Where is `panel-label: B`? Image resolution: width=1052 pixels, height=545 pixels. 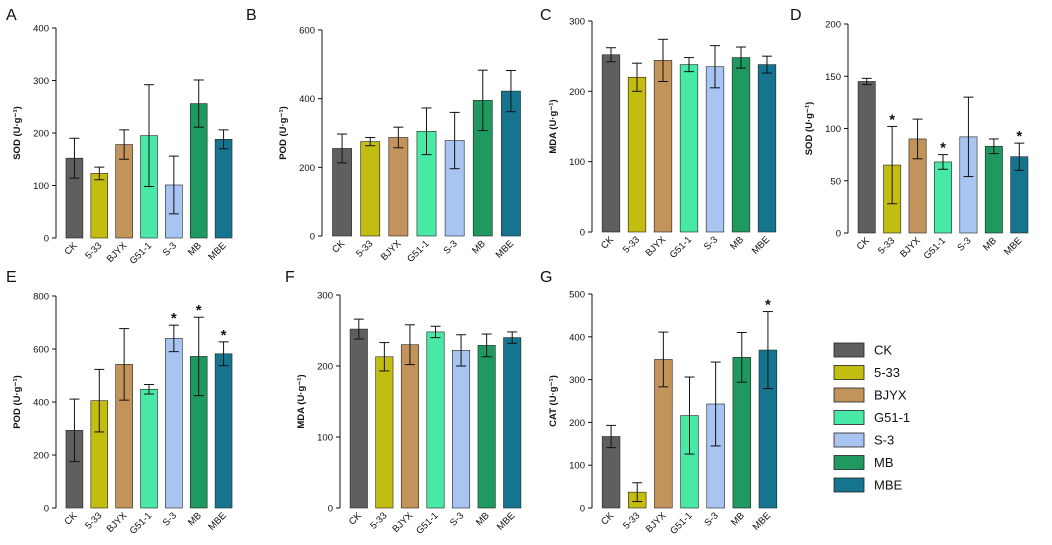 panel-label: B is located at coordinates (251, 15).